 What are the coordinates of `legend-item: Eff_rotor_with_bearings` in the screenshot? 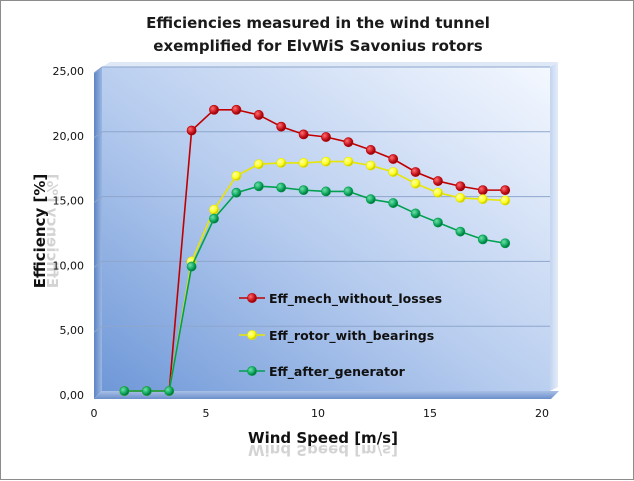 It's located at (336, 336).